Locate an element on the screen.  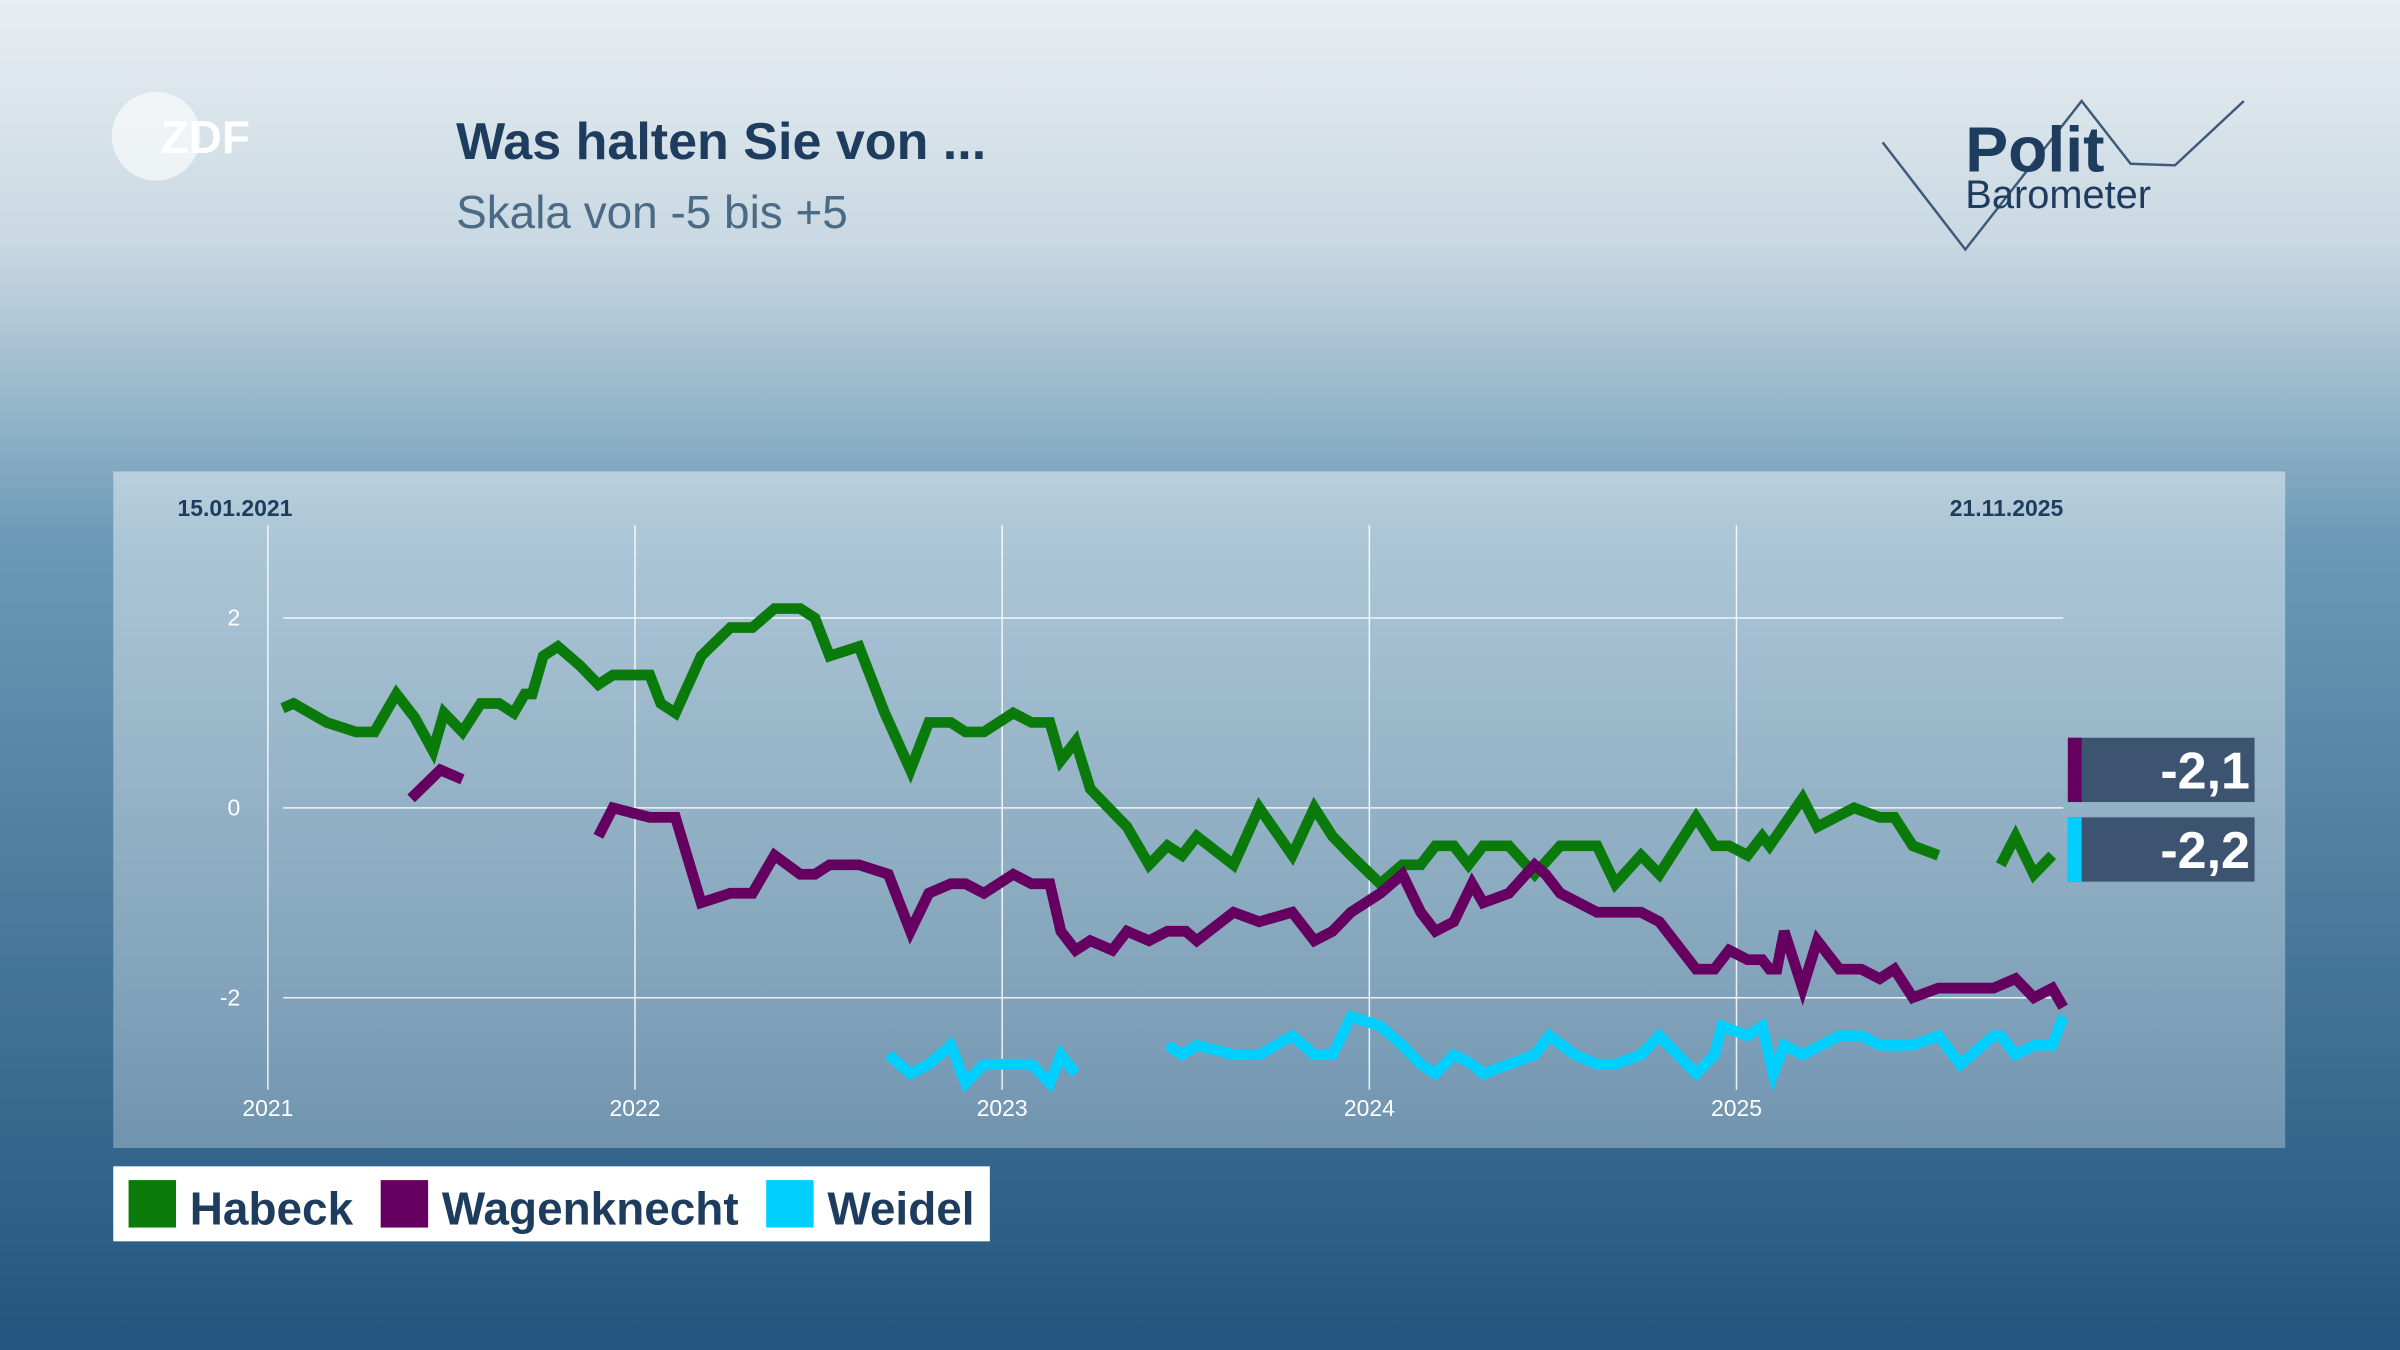
end-label: -2,1 is located at coordinates (2205, 771).